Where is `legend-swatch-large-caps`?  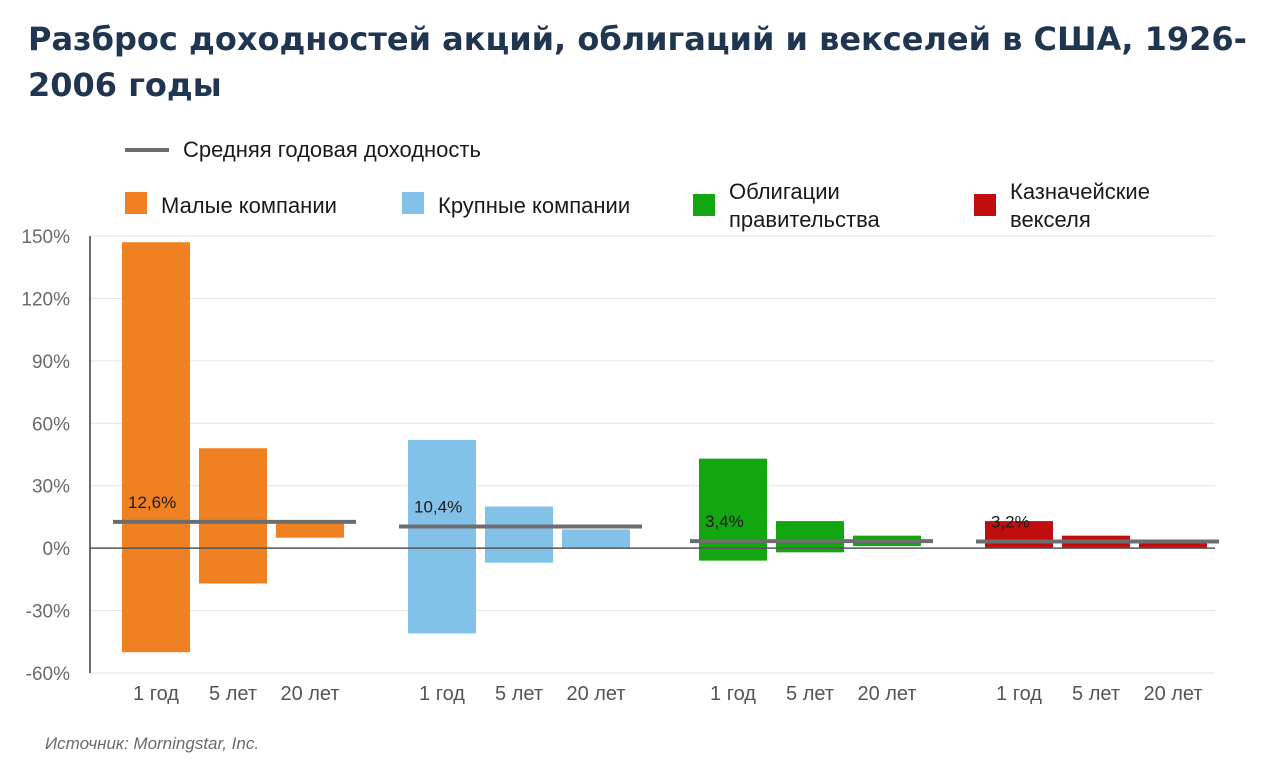 legend-swatch-large-caps is located at coordinates (413, 203).